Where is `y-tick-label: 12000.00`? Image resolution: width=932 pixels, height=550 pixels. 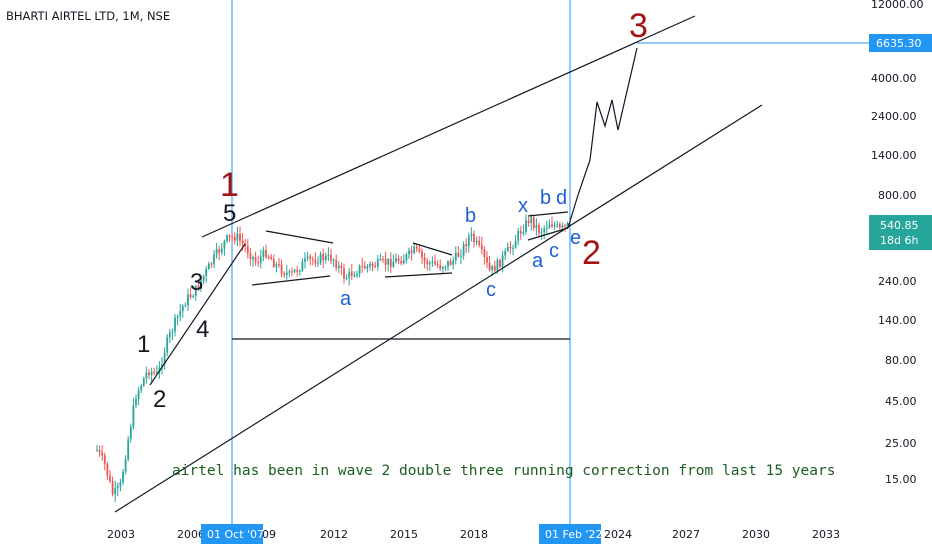 y-tick-label: 12000.00 is located at coordinates (897, 5).